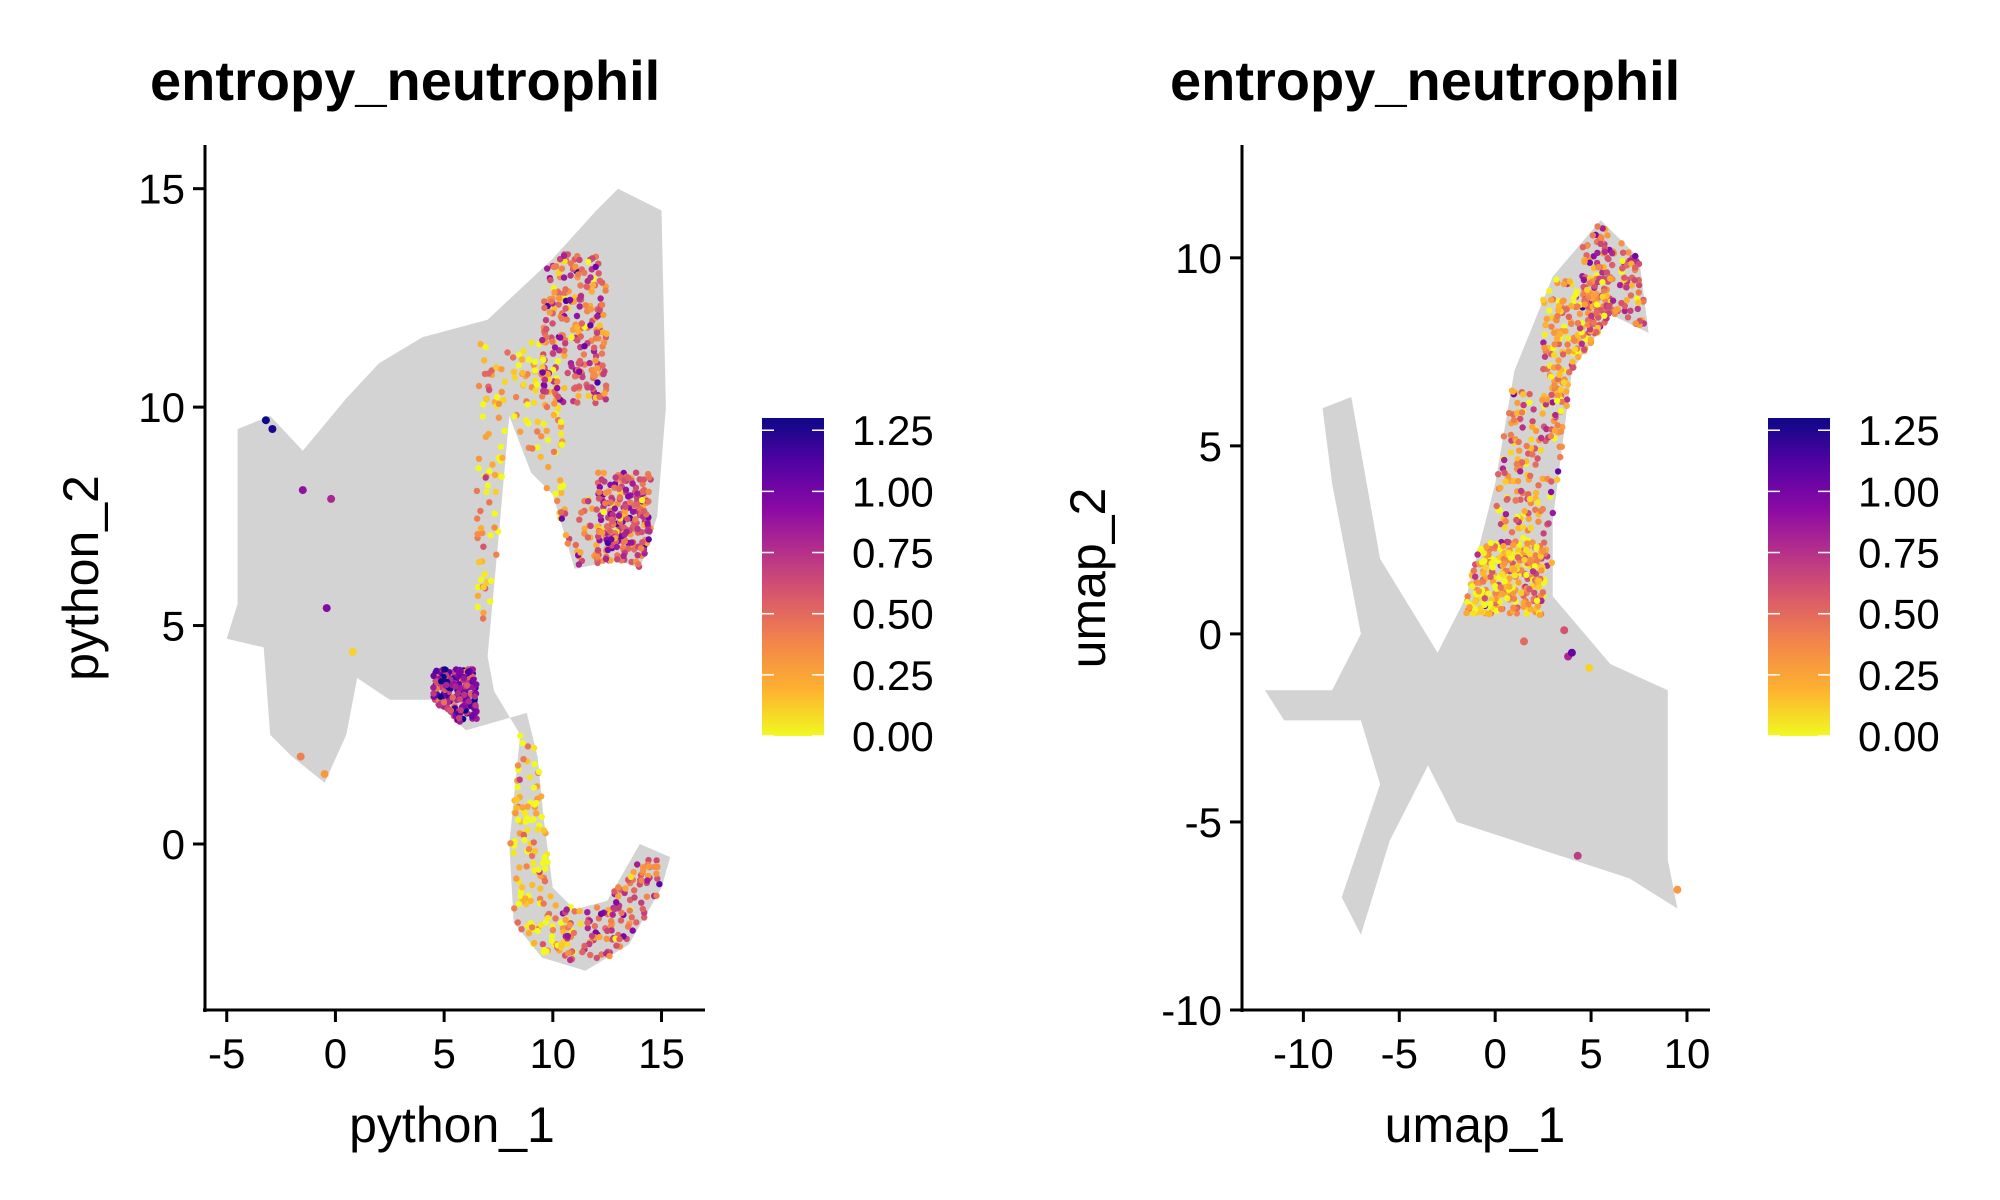 The width and height of the screenshot is (2000, 1200). Describe the element at coordinates (1899, 430) in the screenshot. I see `colorbar-tick-label: 1.25` at that location.